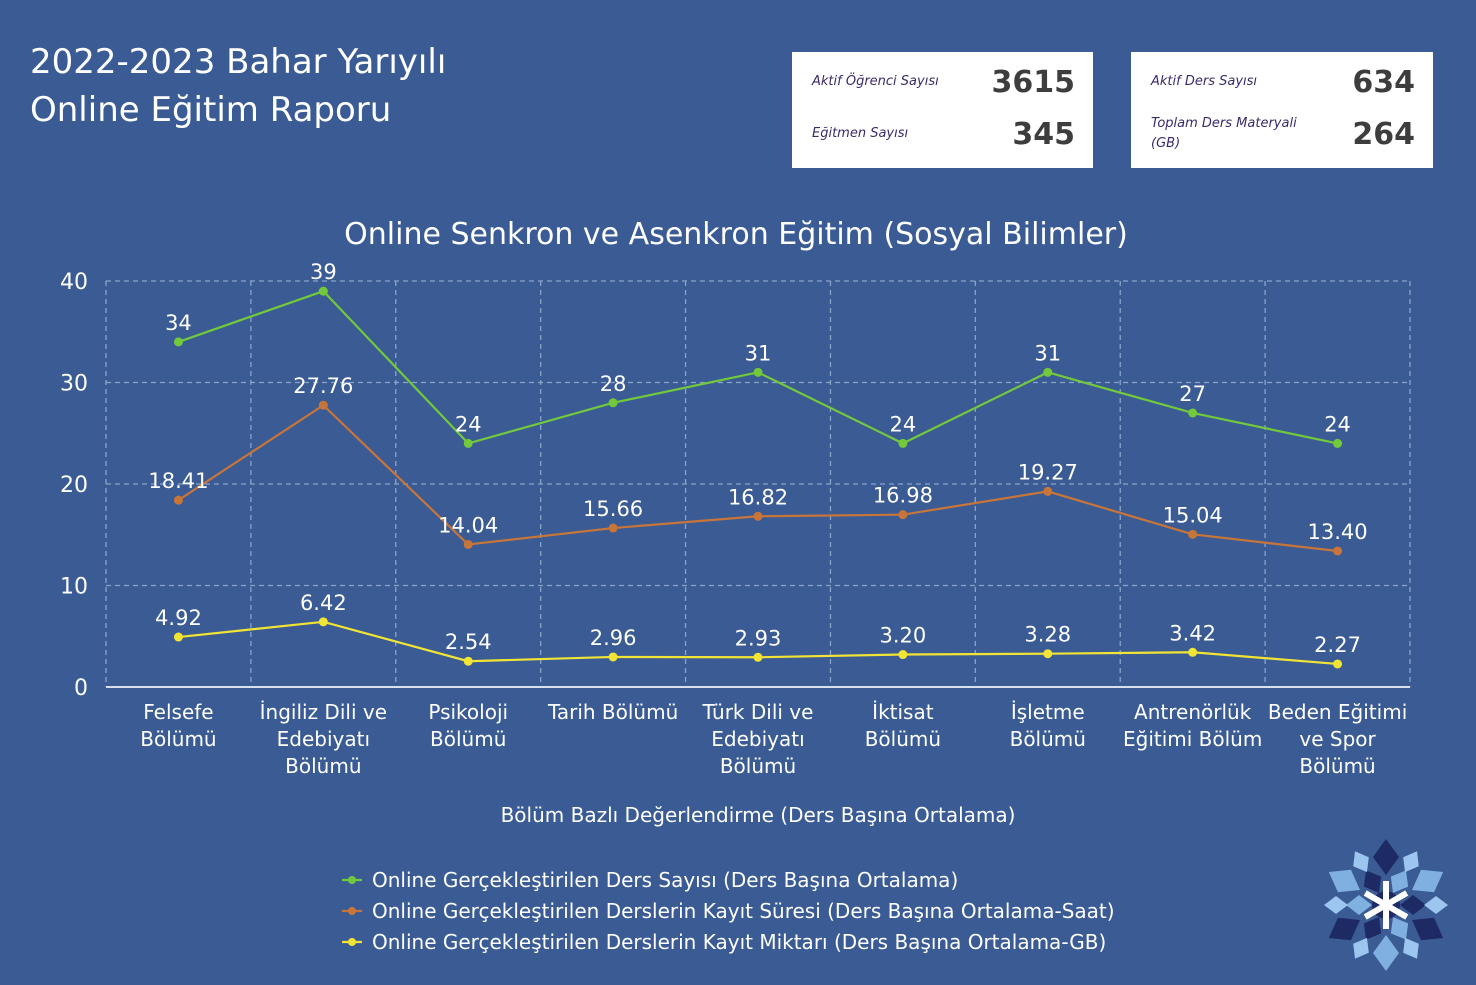  What do you see at coordinates (468, 712) in the screenshot?
I see `x-tick-label: Psikoloji` at bounding box center [468, 712].